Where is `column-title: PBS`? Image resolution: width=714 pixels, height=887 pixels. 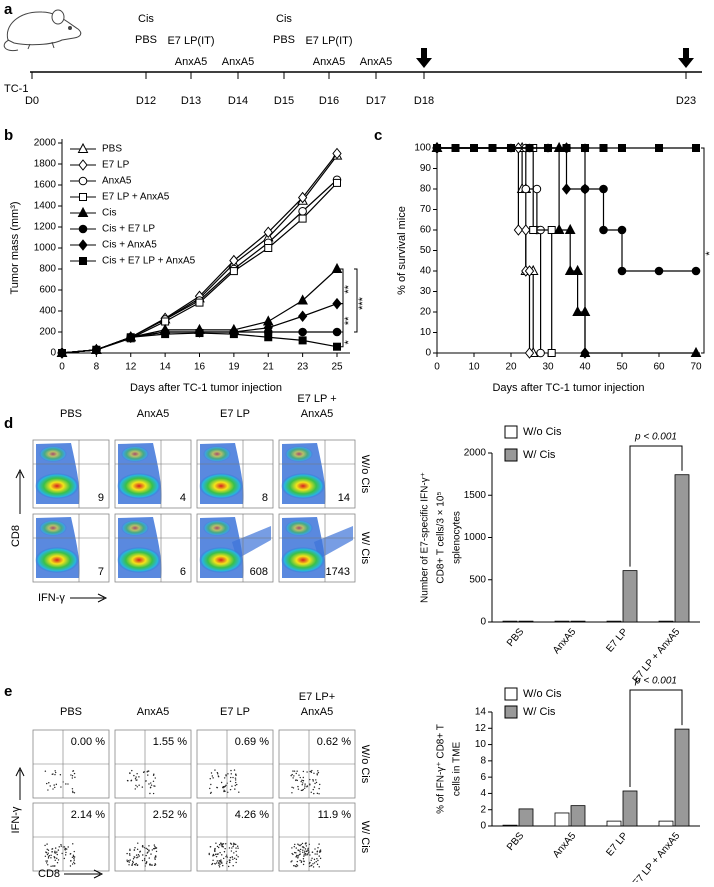
column-title: PBS is located at coordinates (71, 712).